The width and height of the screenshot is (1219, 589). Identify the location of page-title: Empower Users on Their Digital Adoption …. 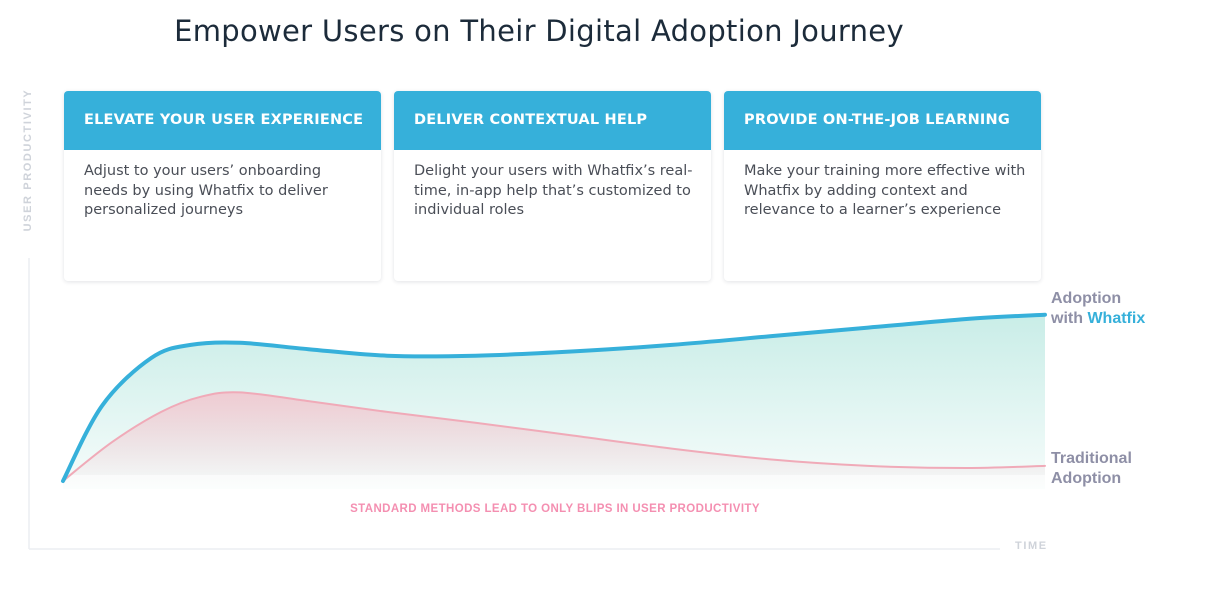
(539, 31).